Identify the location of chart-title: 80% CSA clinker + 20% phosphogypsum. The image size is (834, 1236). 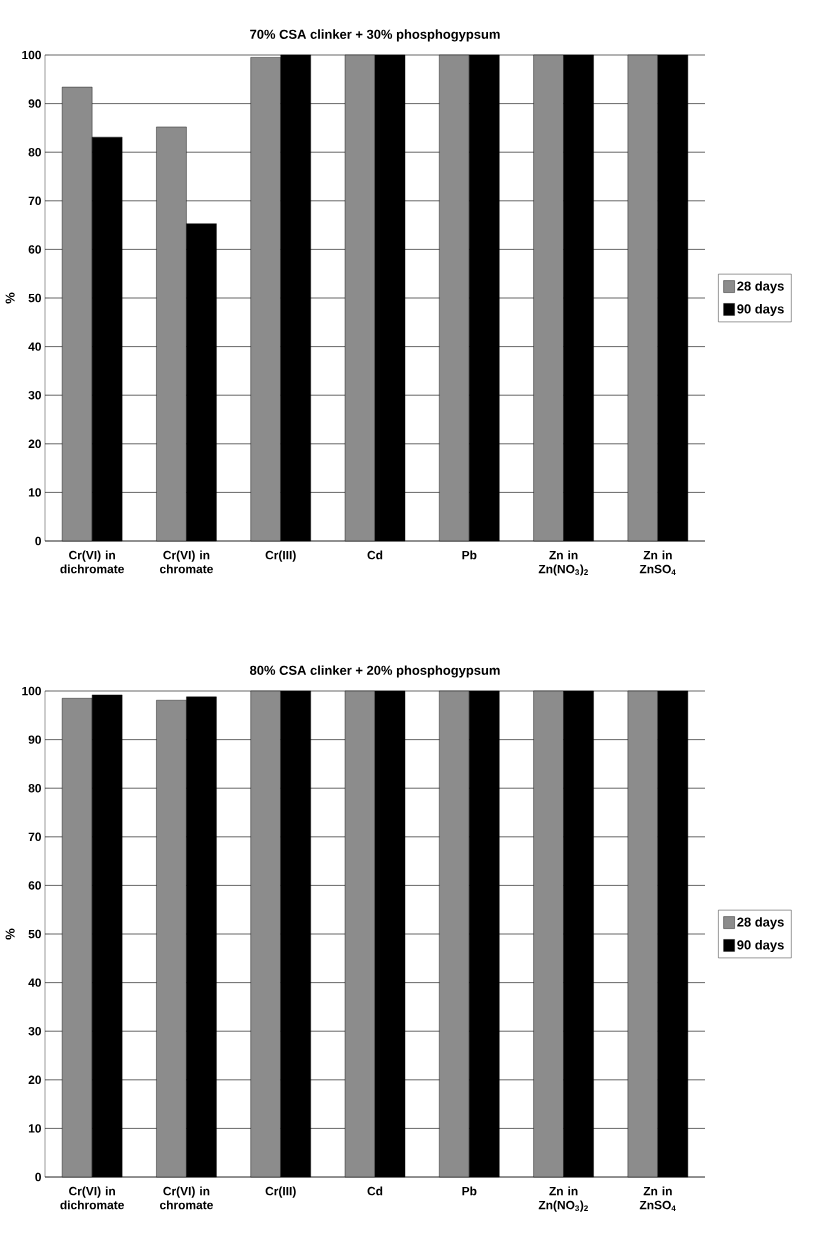
(374, 671).